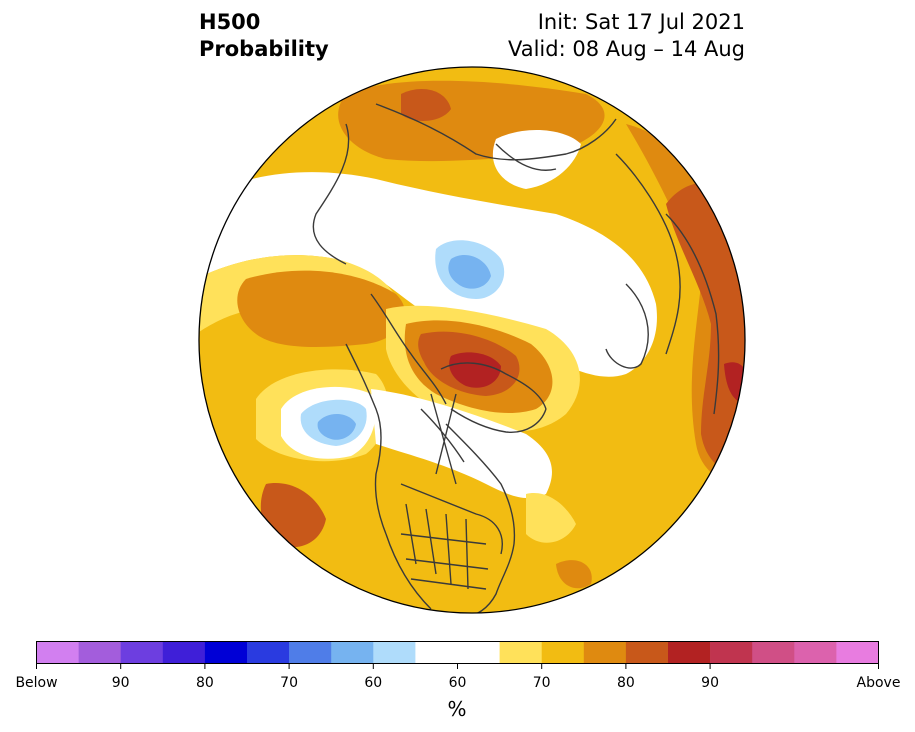 The image size is (915, 732). I want to click on neutral-band-canada, so click(461, 444).